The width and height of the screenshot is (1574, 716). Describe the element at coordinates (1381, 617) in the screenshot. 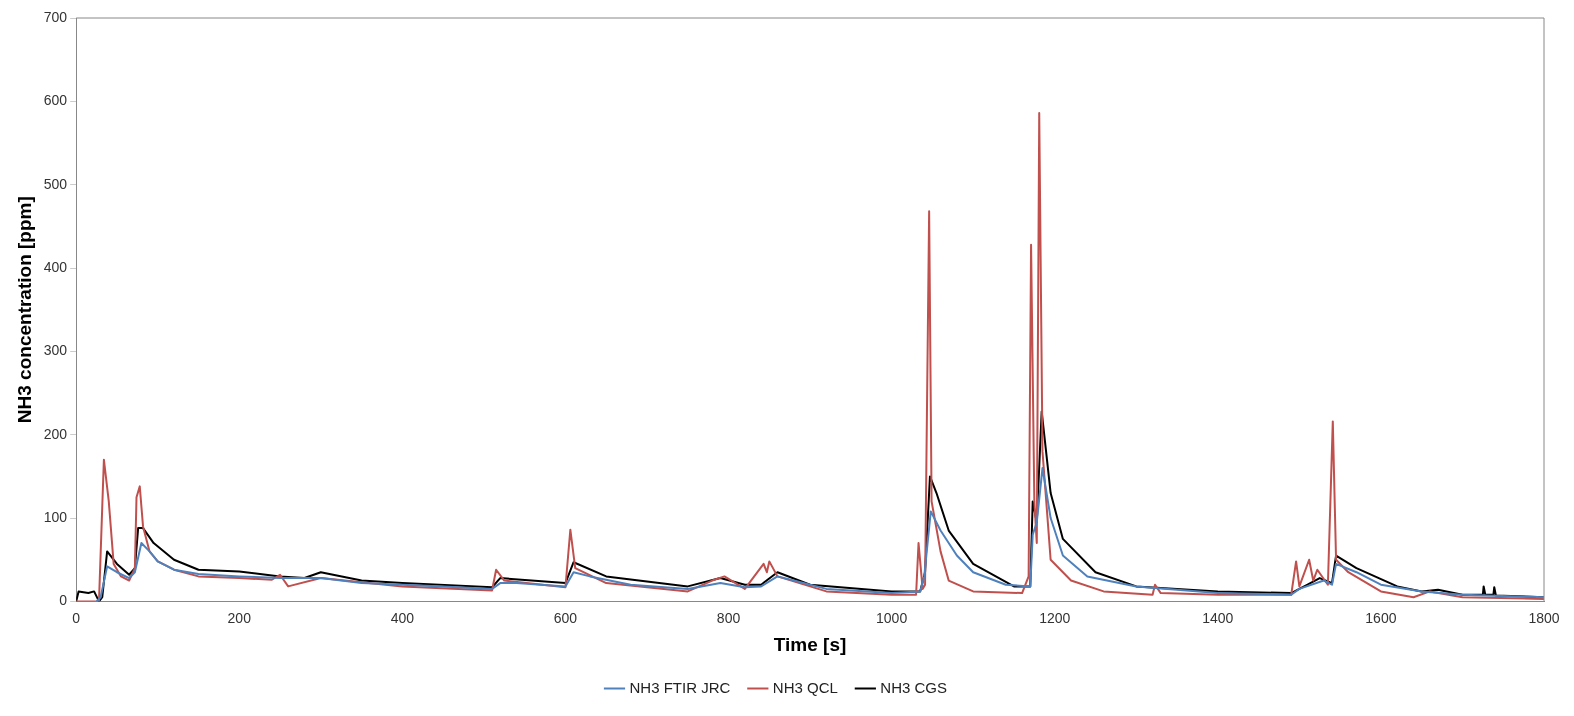

I see `x-tick-label: 1600` at that location.